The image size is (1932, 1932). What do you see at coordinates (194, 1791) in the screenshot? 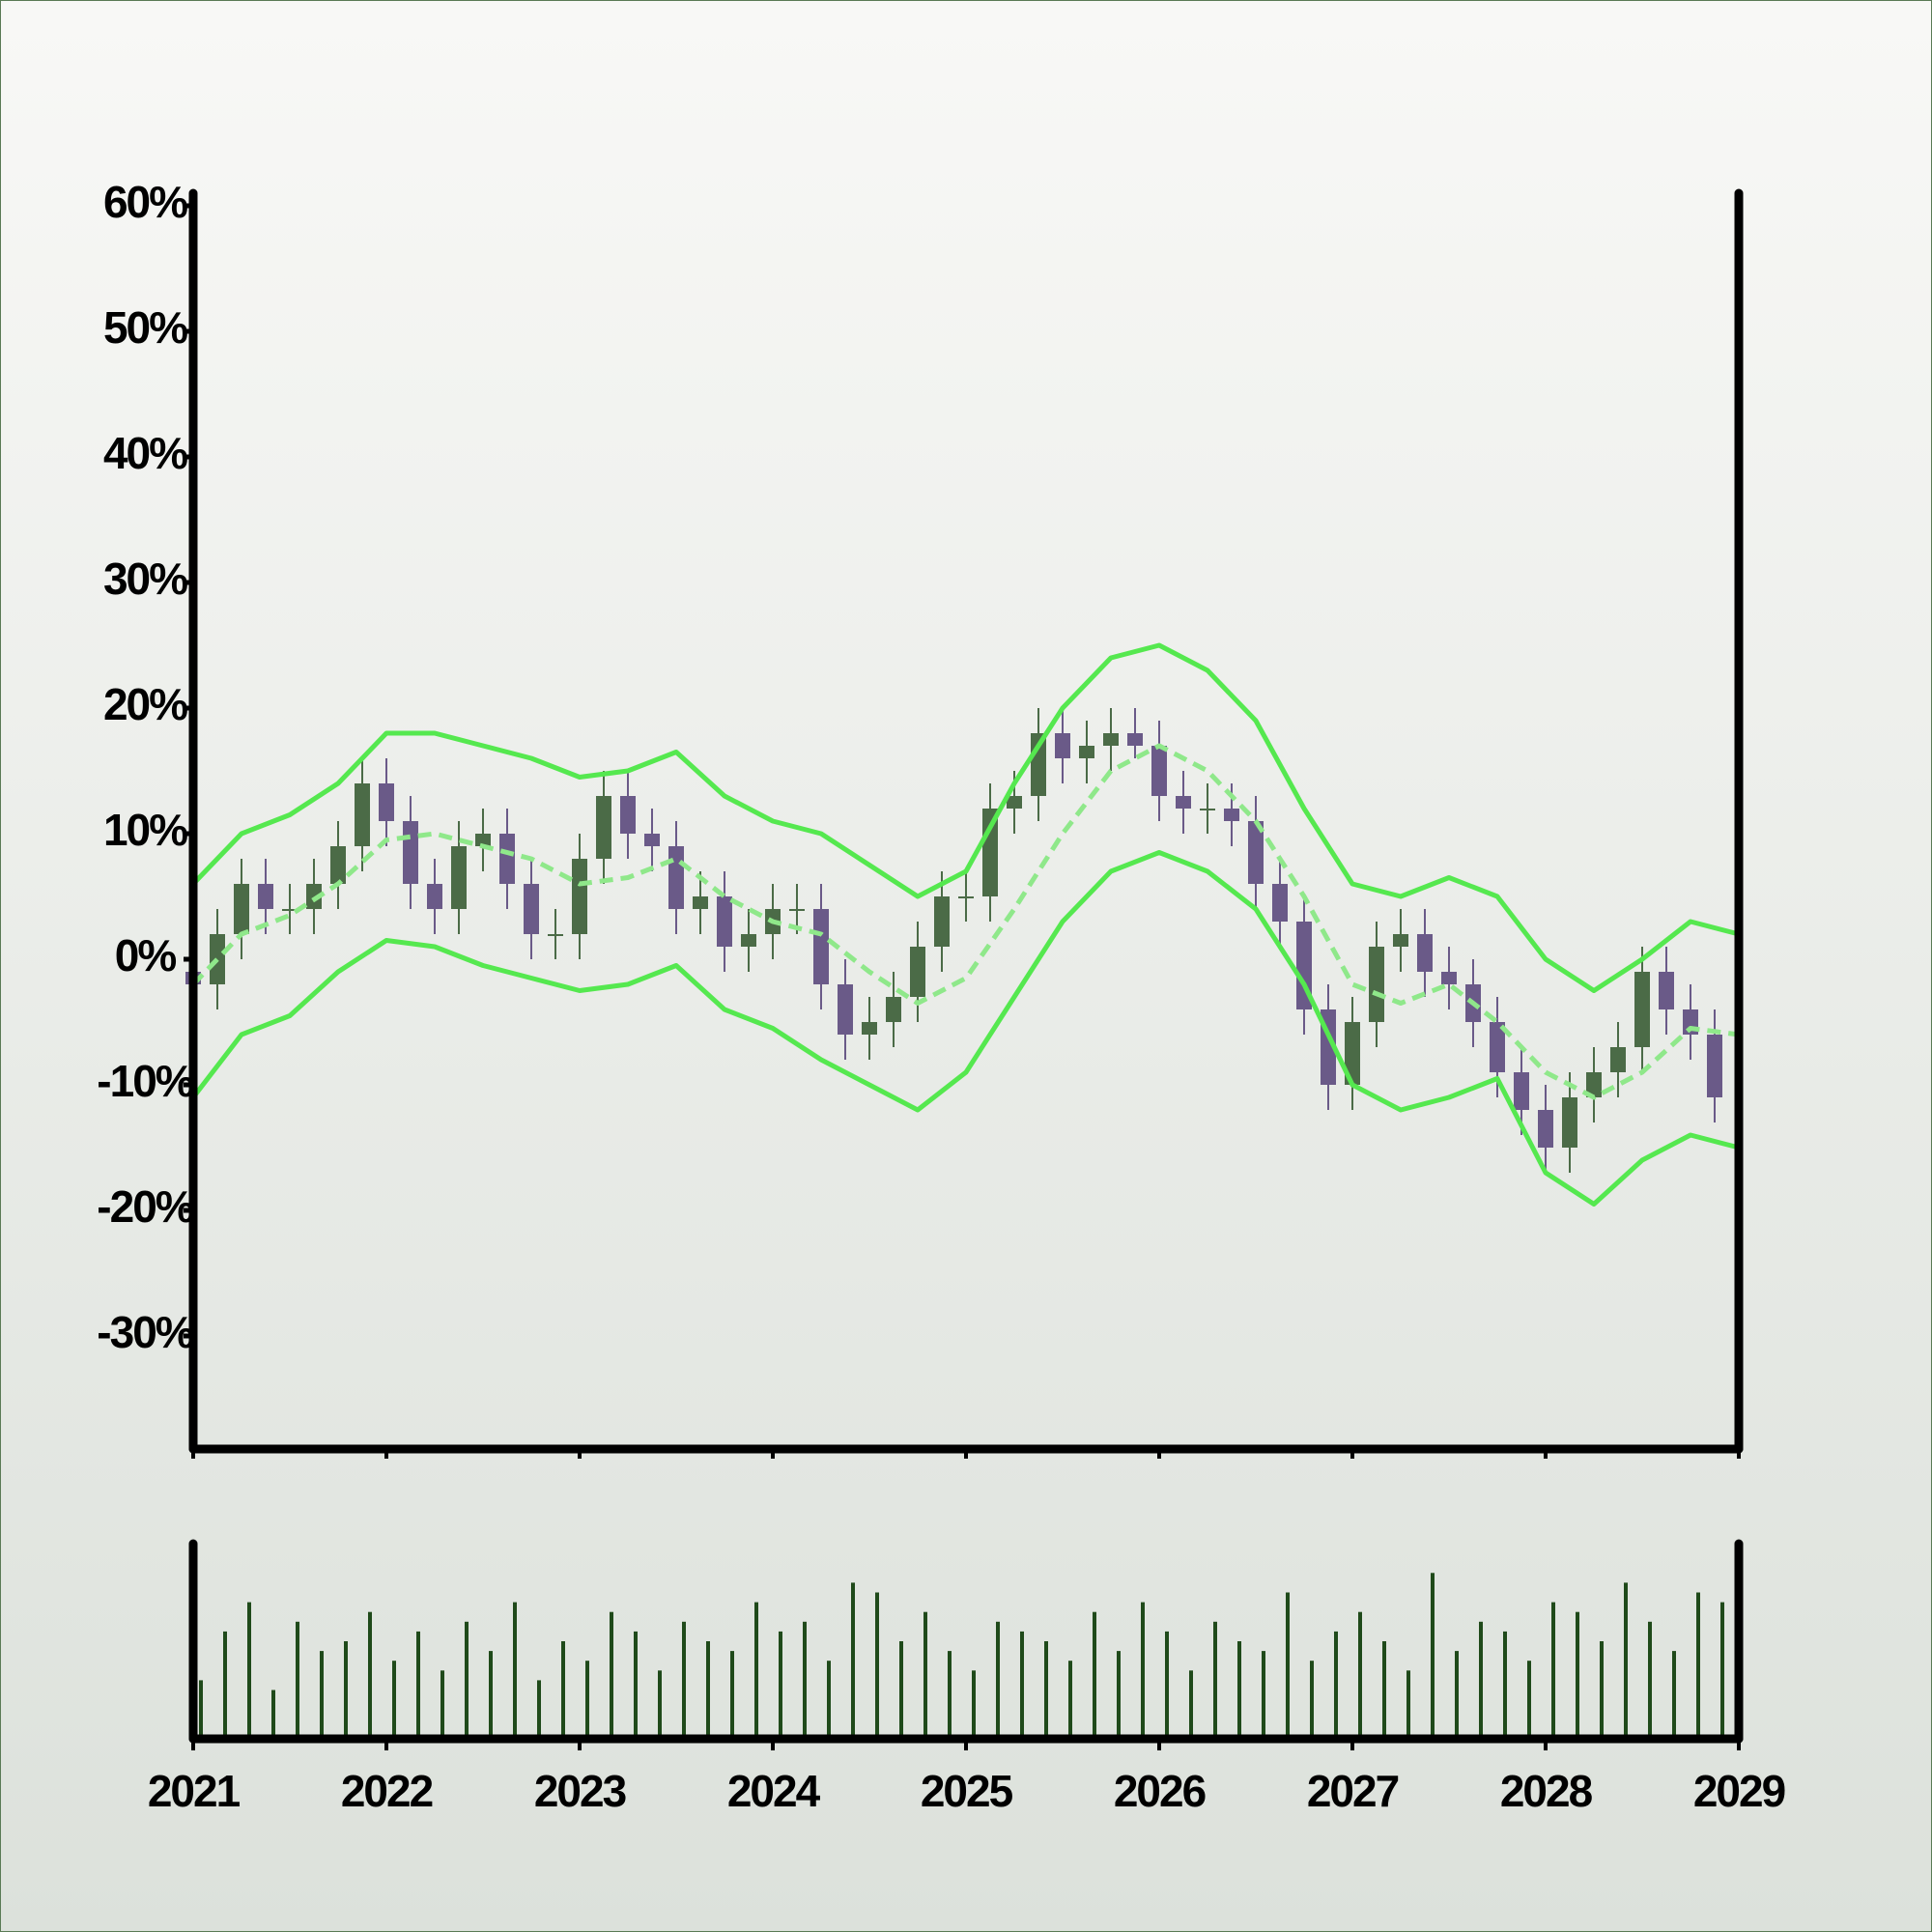
I see `x-tick-label: 2021` at bounding box center [194, 1791].